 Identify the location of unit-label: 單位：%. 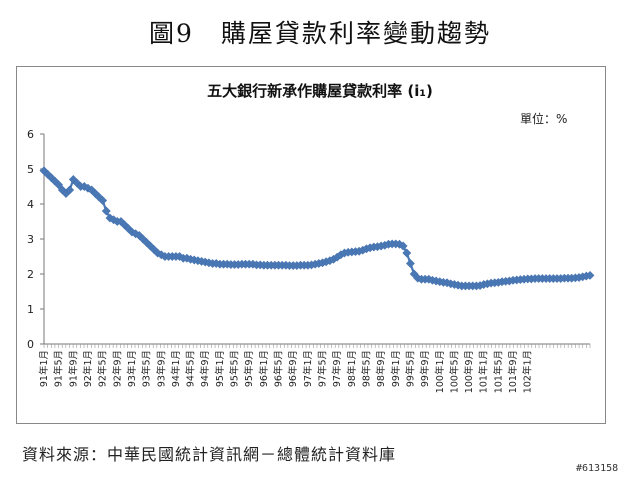
(544, 119).